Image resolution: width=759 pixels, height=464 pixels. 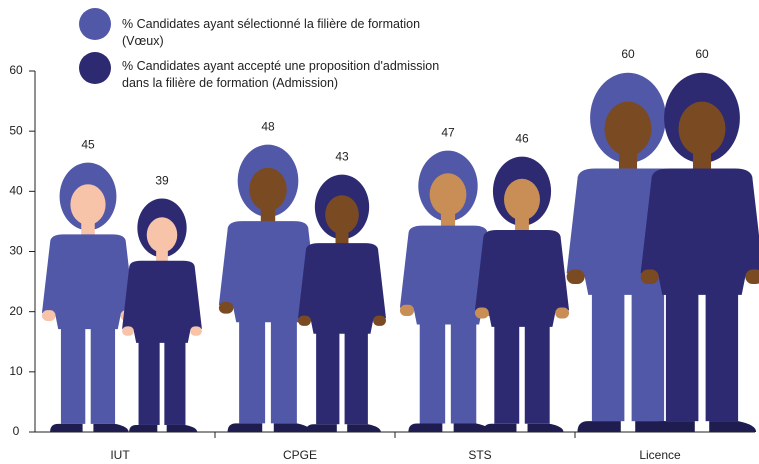 What do you see at coordinates (522, 138) in the screenshot?
I see `value-label: 46` at bounding box center [522, 138].